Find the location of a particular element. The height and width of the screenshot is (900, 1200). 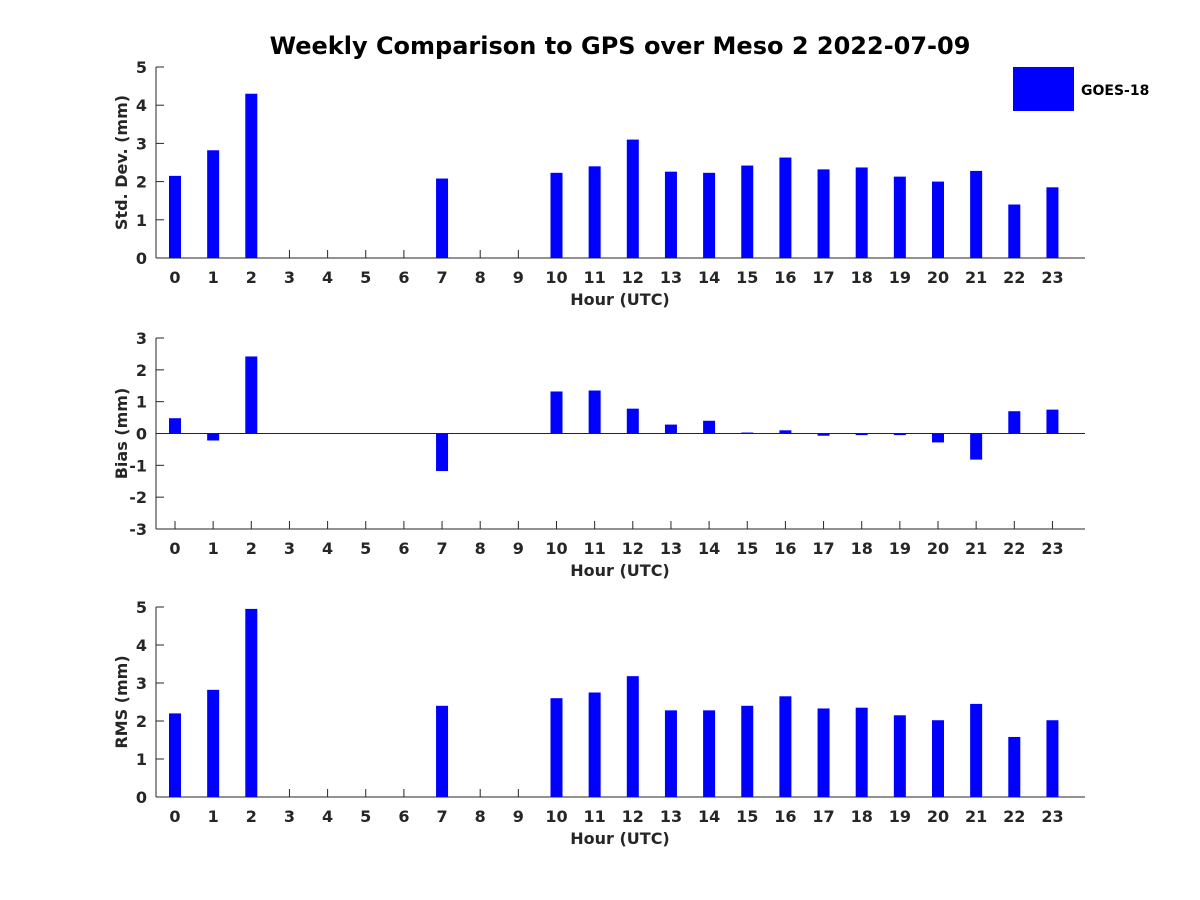

legend: GOES-18 is located at coordinates (1081, 89).